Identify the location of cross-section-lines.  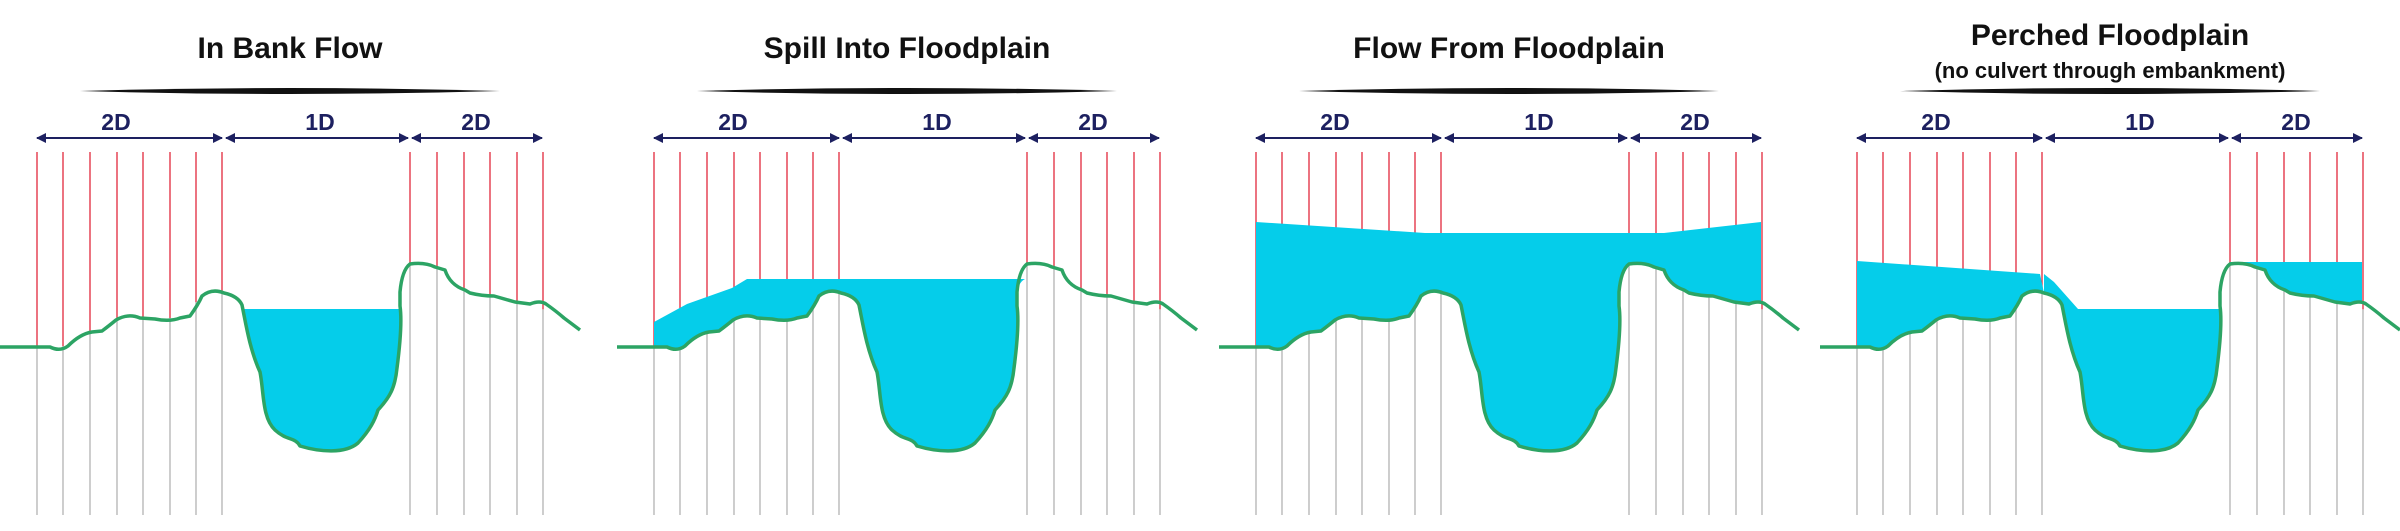
(290, 333).